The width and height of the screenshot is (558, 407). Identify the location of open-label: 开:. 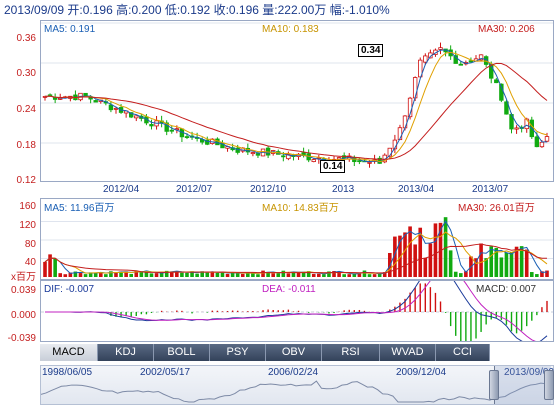
(75, 10).